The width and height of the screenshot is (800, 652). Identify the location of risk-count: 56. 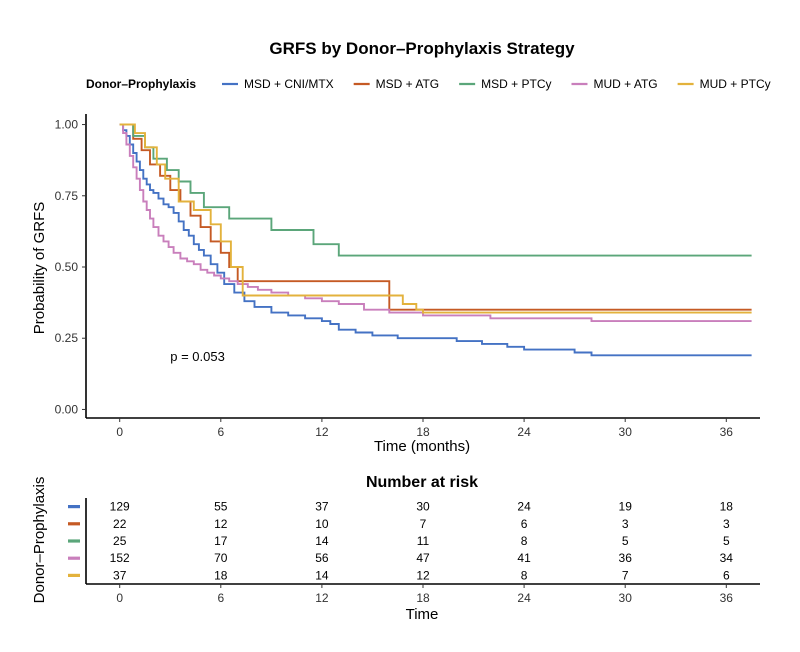
(322, 558).